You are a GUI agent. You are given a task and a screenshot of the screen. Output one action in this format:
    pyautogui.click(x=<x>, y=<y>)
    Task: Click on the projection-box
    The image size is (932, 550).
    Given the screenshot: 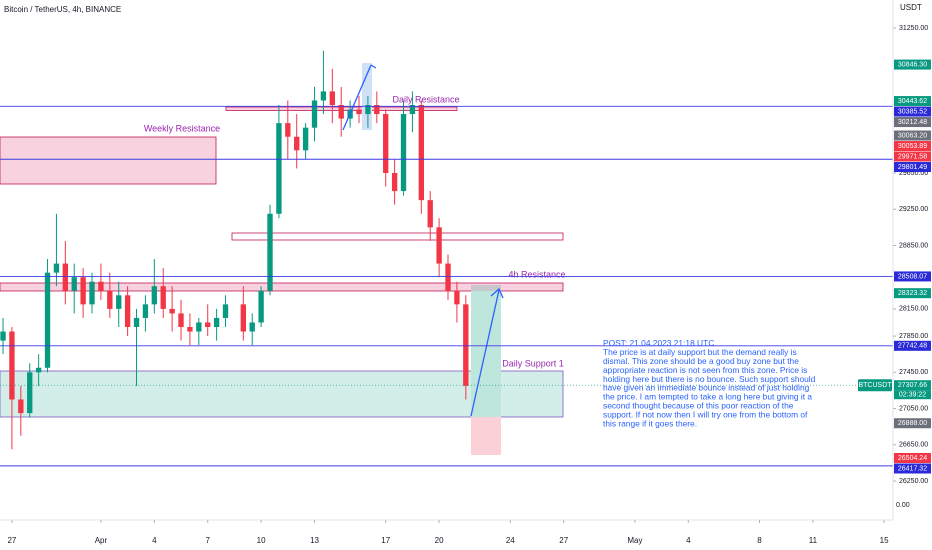 What is the action you would take?
    pyautogui.click(x=367, y=96)
    